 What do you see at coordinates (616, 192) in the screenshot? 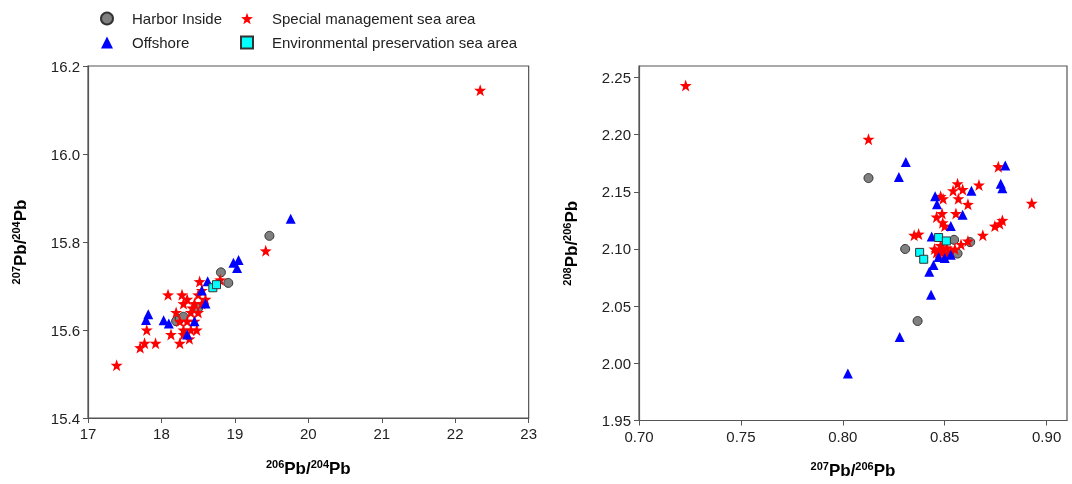
I see `y-tick-label: 2.15` at bounding box center [616, 192].